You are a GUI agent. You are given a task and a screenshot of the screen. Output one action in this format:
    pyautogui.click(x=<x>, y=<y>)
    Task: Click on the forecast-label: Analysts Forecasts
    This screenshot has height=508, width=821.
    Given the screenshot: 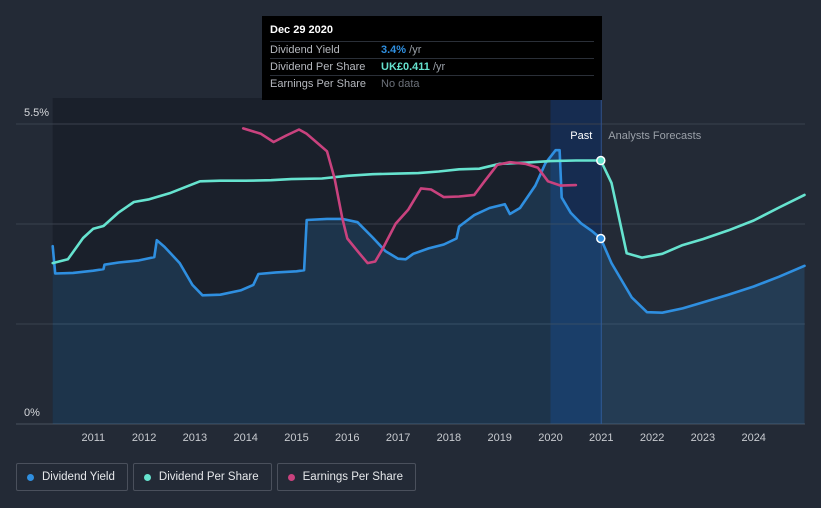 What is the action you would take?
    pyautogui.click(x=654, y=136)
    